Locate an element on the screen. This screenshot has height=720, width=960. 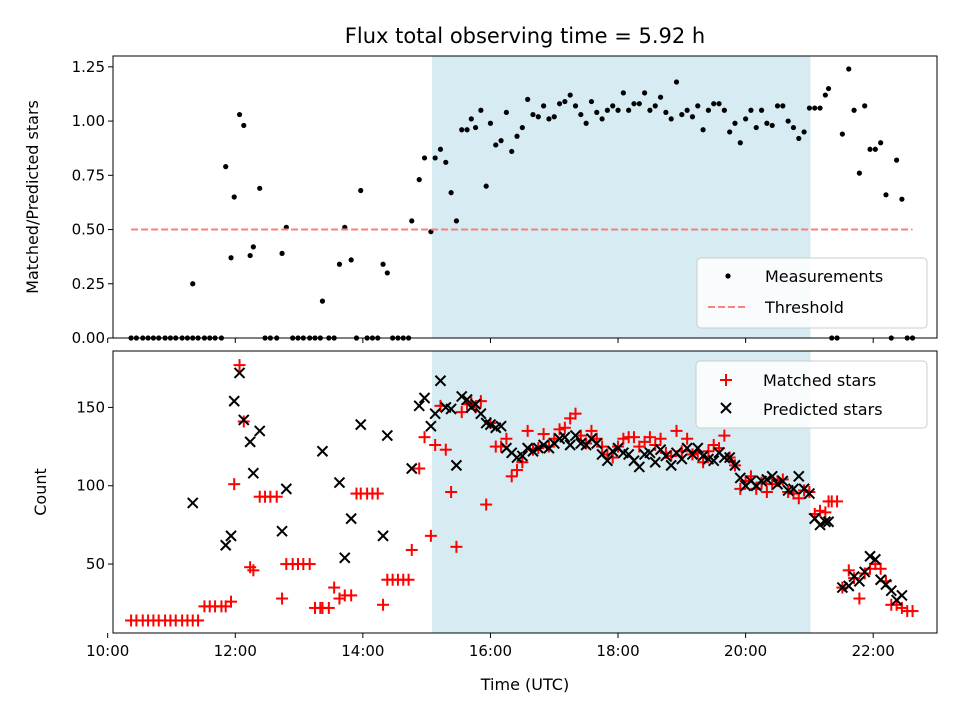
chart-title: Flux total observing time = 5.92 h is located at coordinates (525, 36).